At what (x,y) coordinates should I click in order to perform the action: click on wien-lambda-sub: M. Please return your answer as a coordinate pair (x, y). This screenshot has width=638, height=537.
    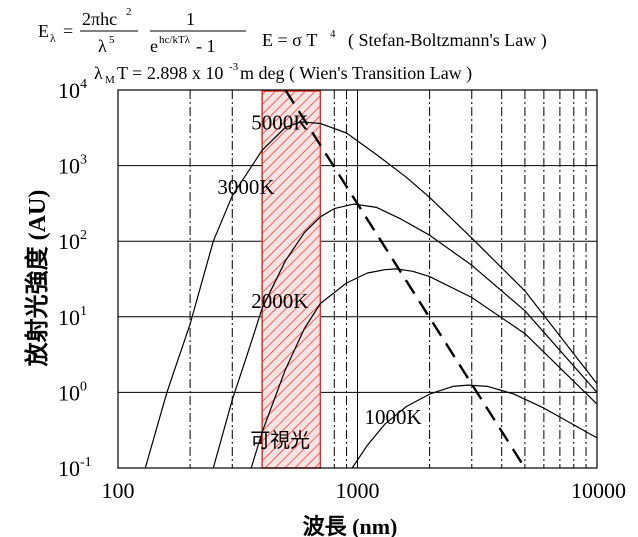
    Looking at the image, I should click on (110, 80).